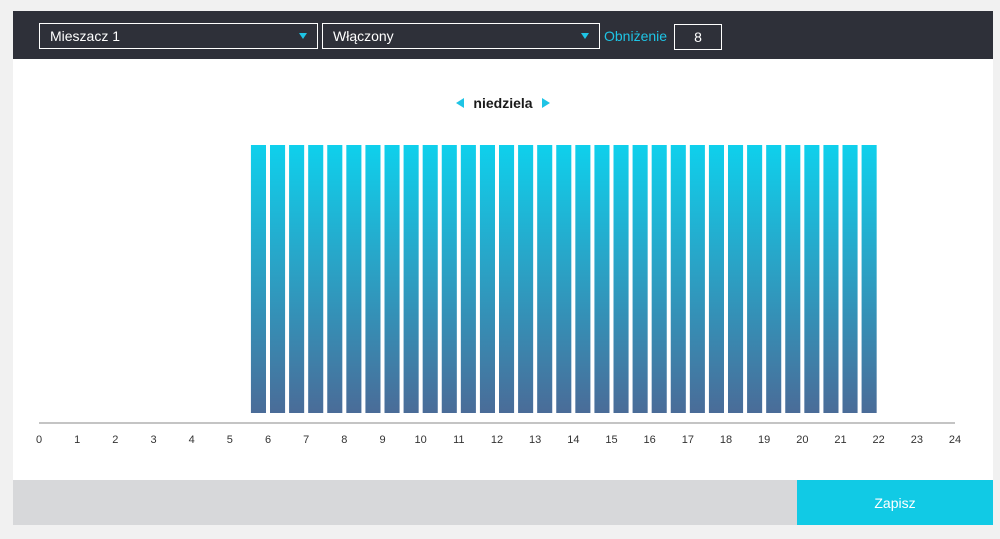 The width and height of the screenshot is (1000, 539). I want to click on mixer-select: Mieszacz 1, so click(178, 36).